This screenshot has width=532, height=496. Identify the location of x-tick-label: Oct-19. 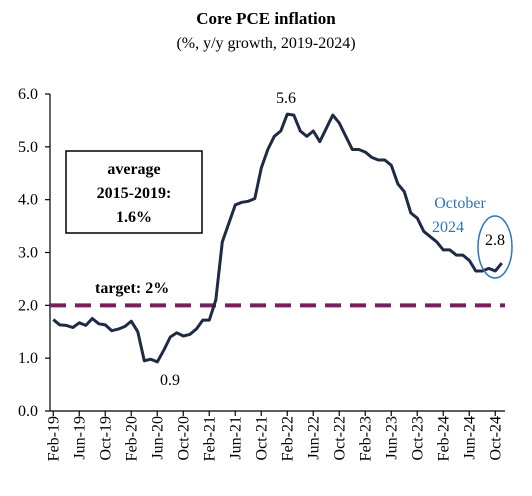
(105, 438).